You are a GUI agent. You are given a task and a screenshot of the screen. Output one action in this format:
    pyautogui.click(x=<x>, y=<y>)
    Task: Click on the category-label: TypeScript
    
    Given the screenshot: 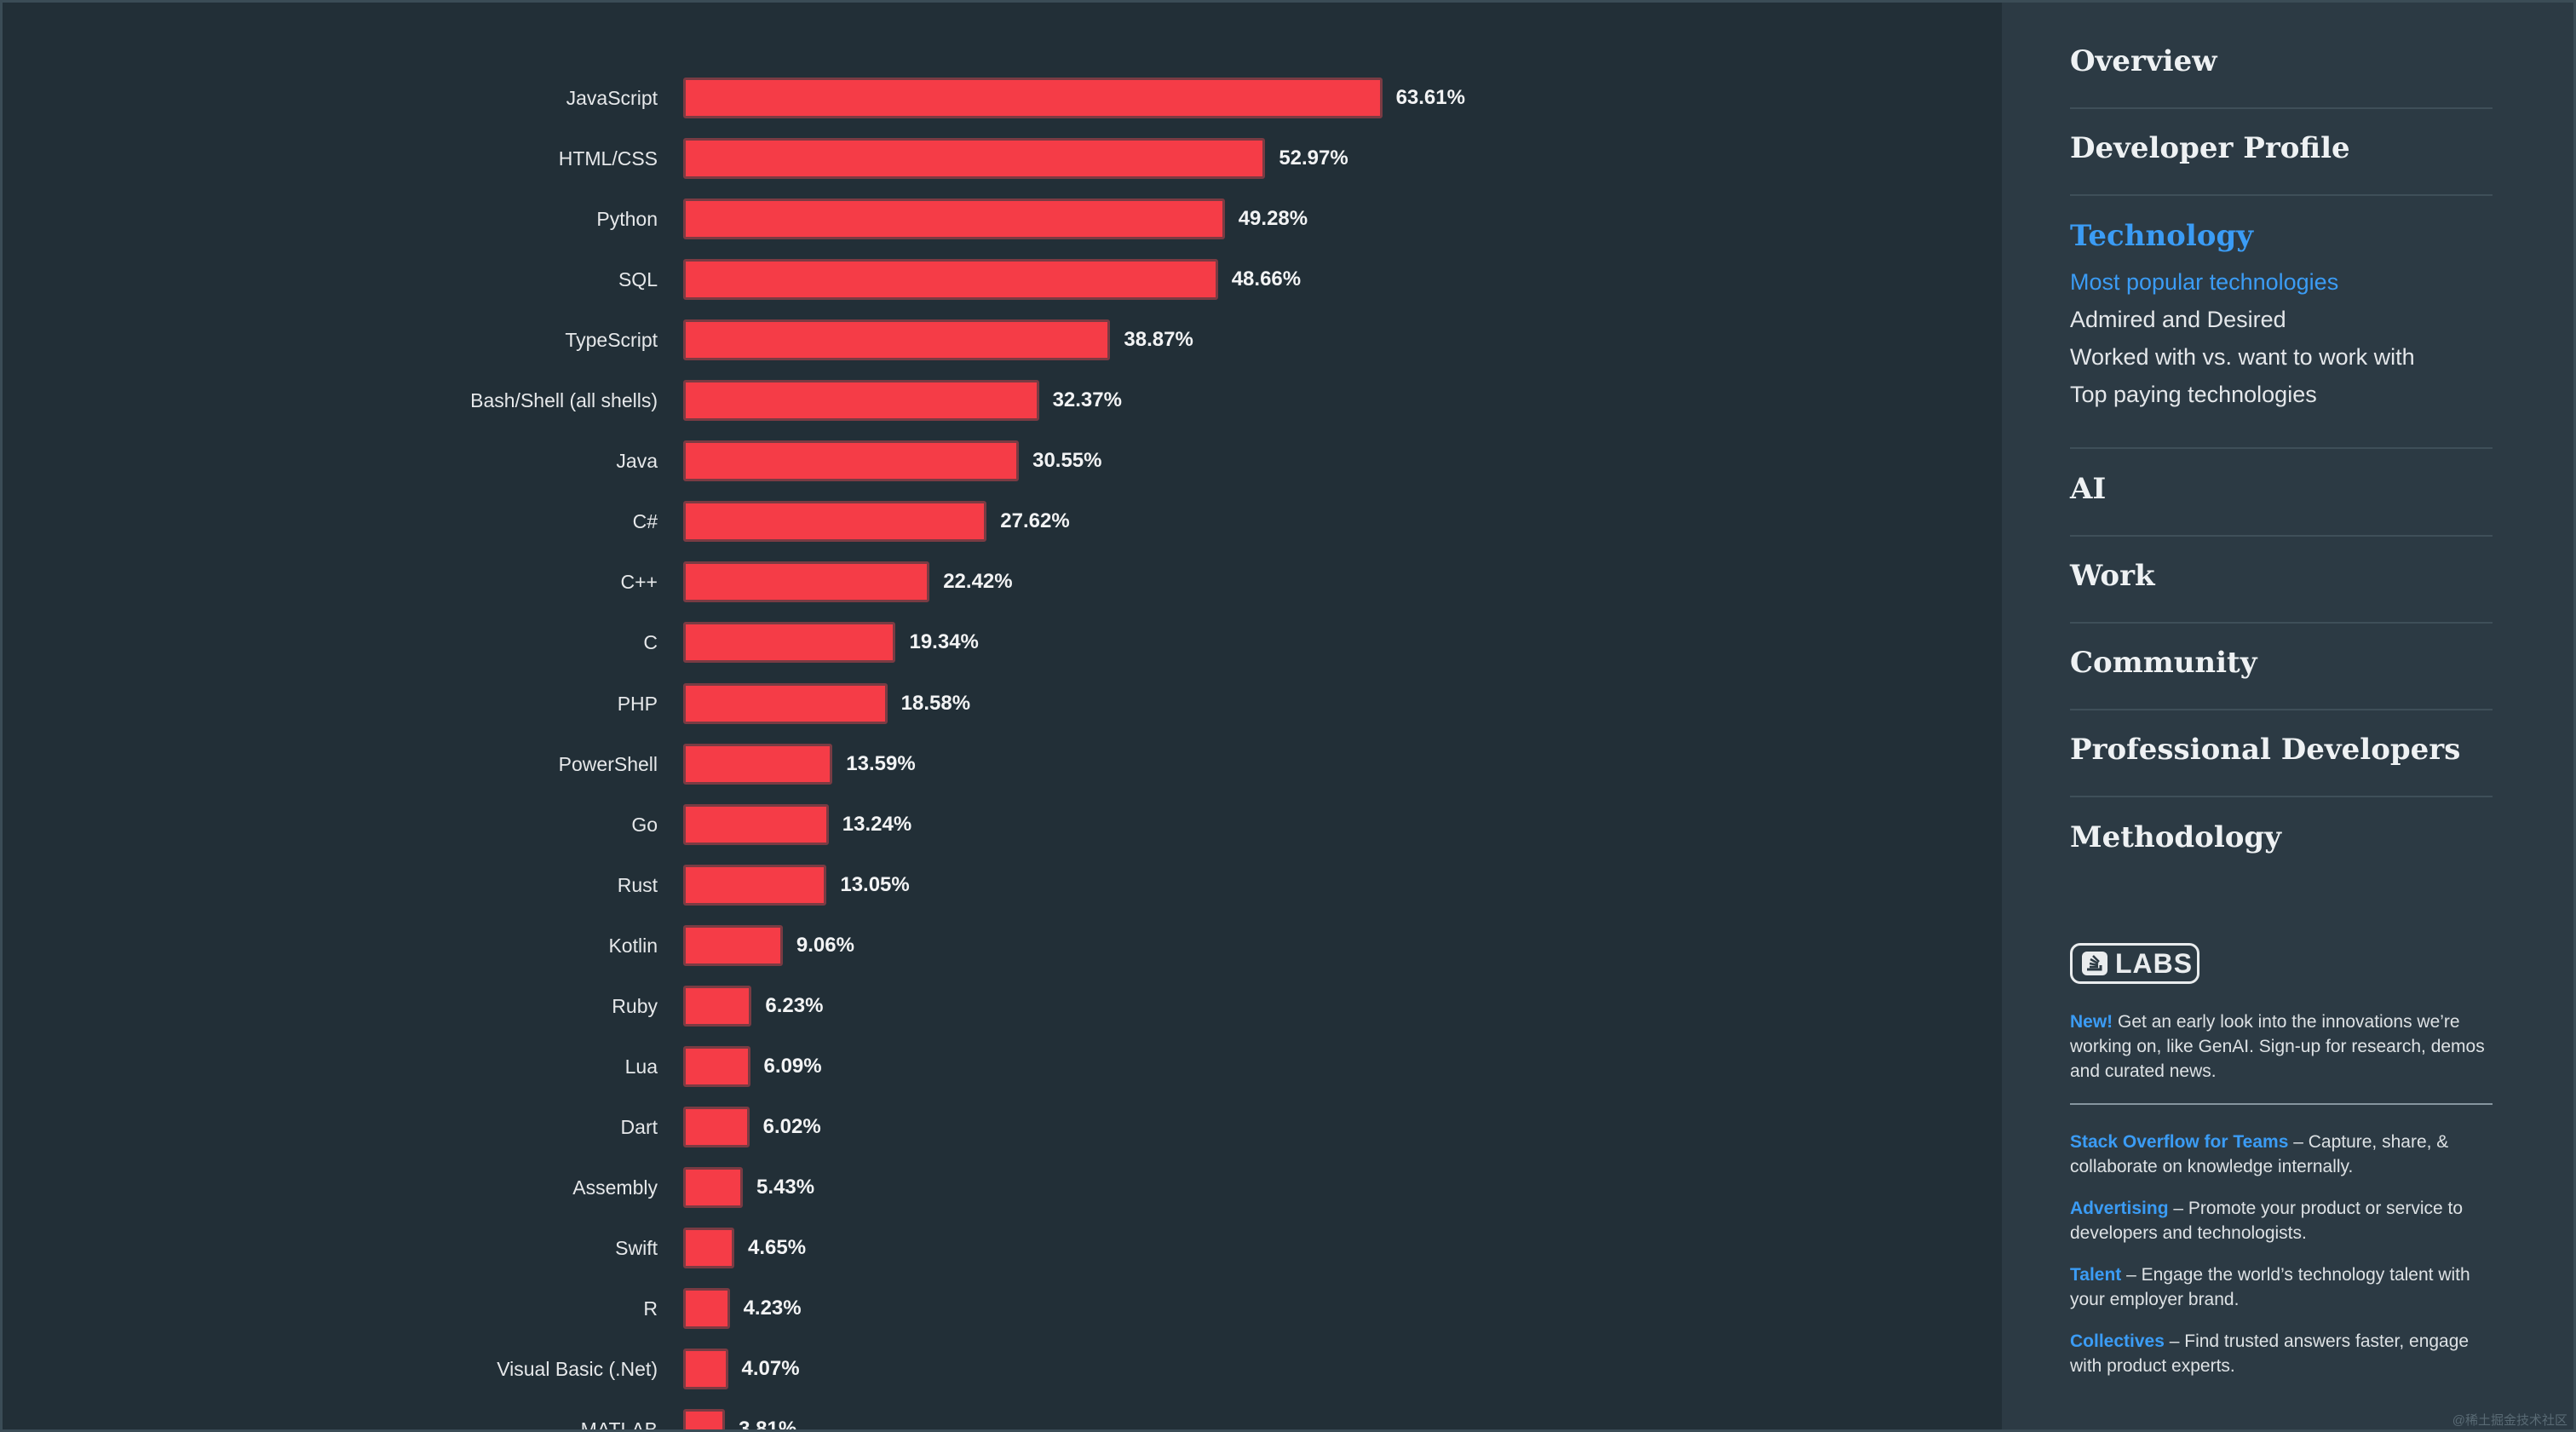 What is the action you would take?
    pyautogui.click(x=612, y=340)
    